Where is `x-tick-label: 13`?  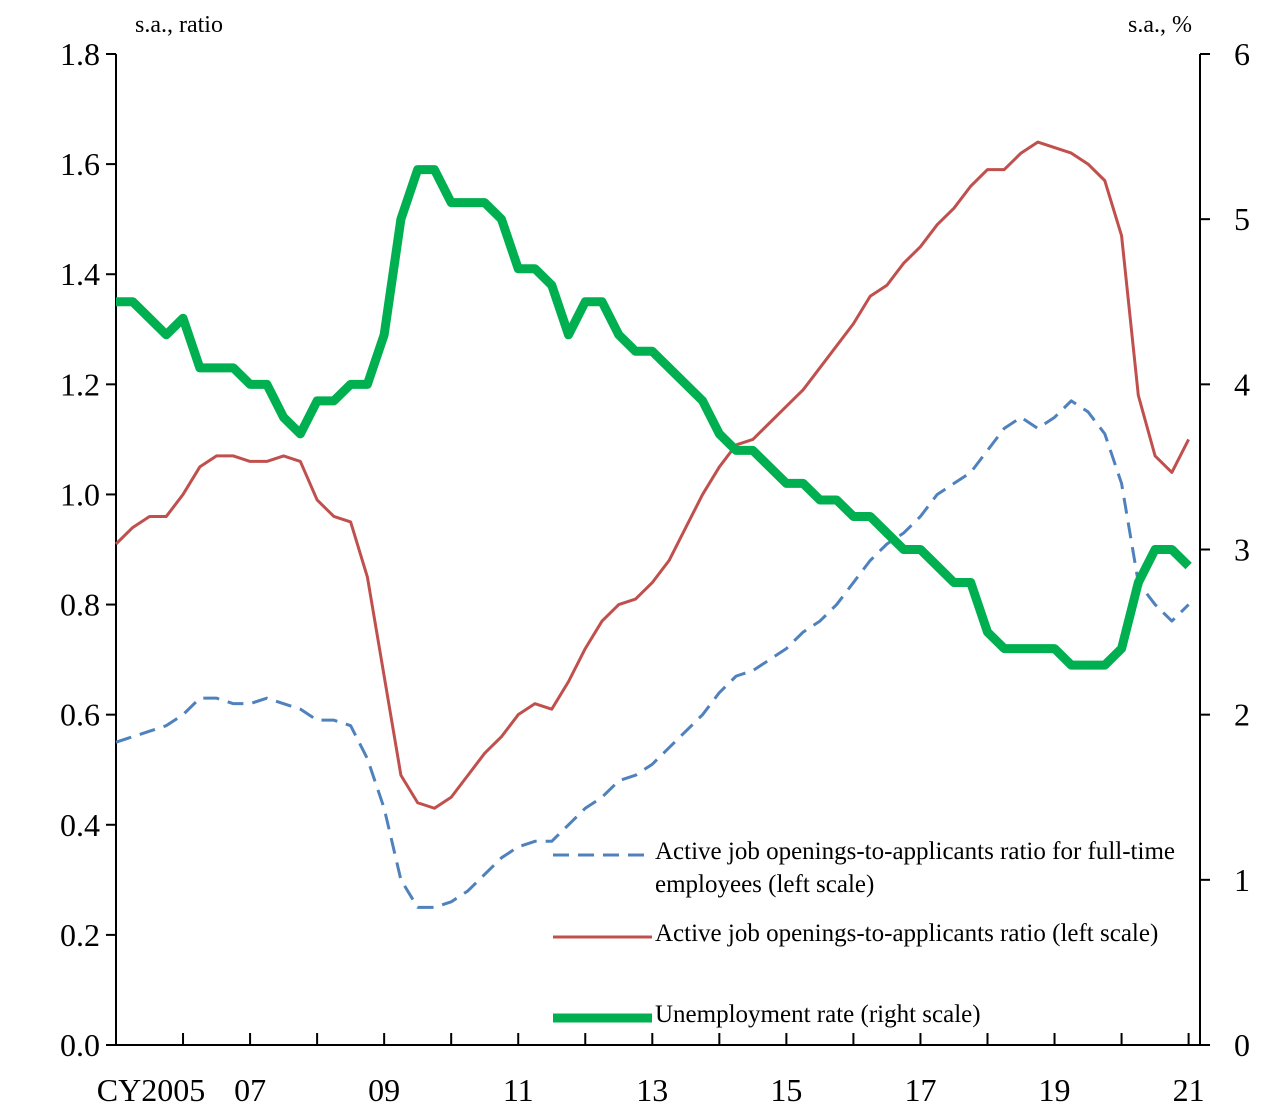
x-tick-label: 13 is located at coordinates (652, 1090).